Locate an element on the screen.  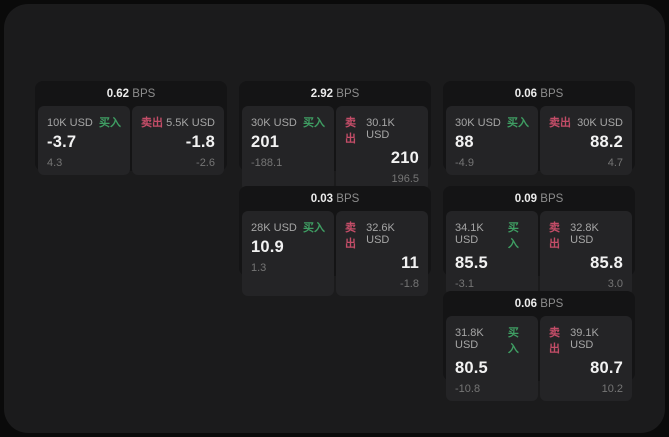
buy-amount: 31.8K USD is located at coordinates (469, 339).